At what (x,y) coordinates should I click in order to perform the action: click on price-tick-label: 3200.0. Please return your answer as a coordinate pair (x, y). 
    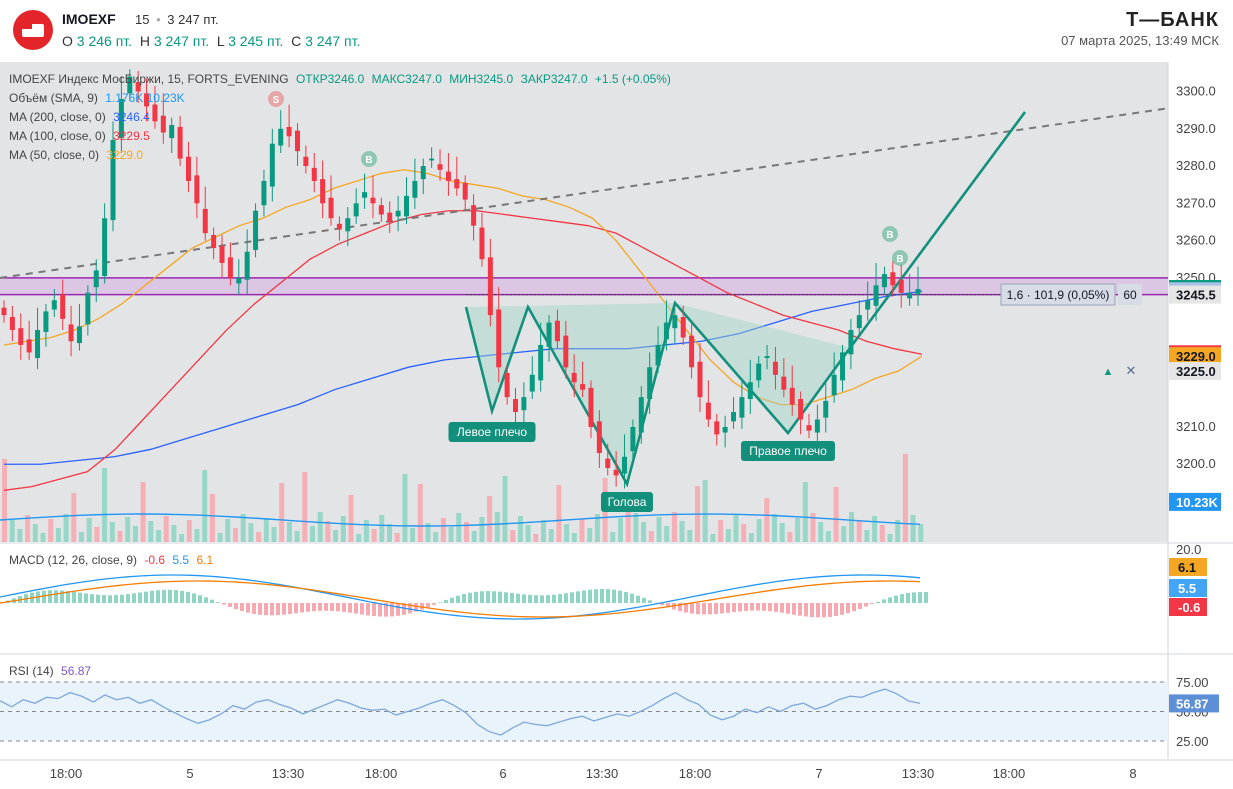
    Looking at the image, I should click on (1196, 463).